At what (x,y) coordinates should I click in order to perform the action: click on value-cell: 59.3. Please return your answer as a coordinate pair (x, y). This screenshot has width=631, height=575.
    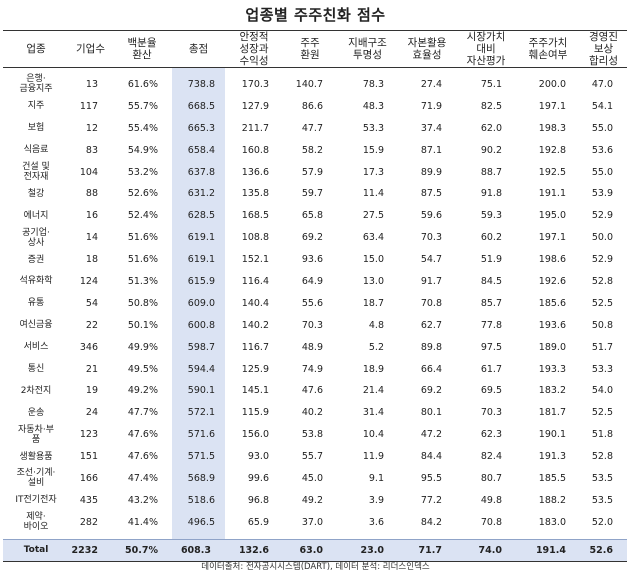
    Looking at the image, I should click on (491, 216).